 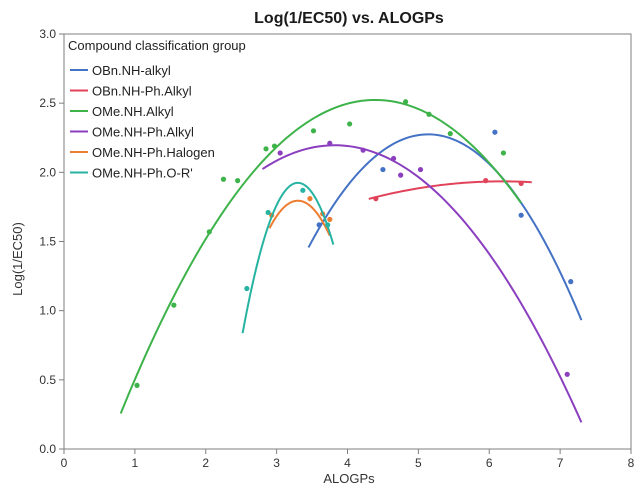 What do you see at coordinates (47, 380) in the screenshot?
I see `y-tick-label: 0.5` at bounding box center [47, 380].